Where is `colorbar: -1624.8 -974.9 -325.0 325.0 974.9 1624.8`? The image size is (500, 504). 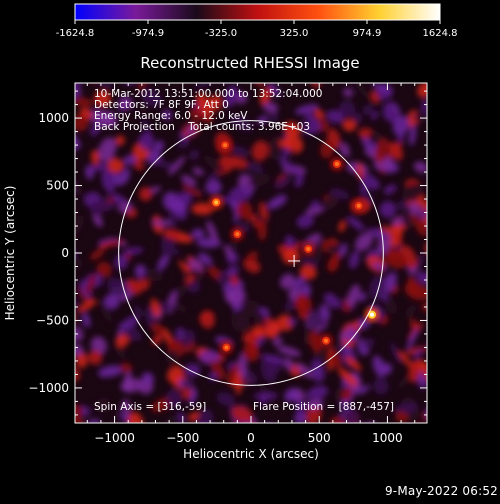 colorbar: -1624.8 -974.9 -325.0 325.0 974.9 1624.8 is located at coordinates (257, 21).